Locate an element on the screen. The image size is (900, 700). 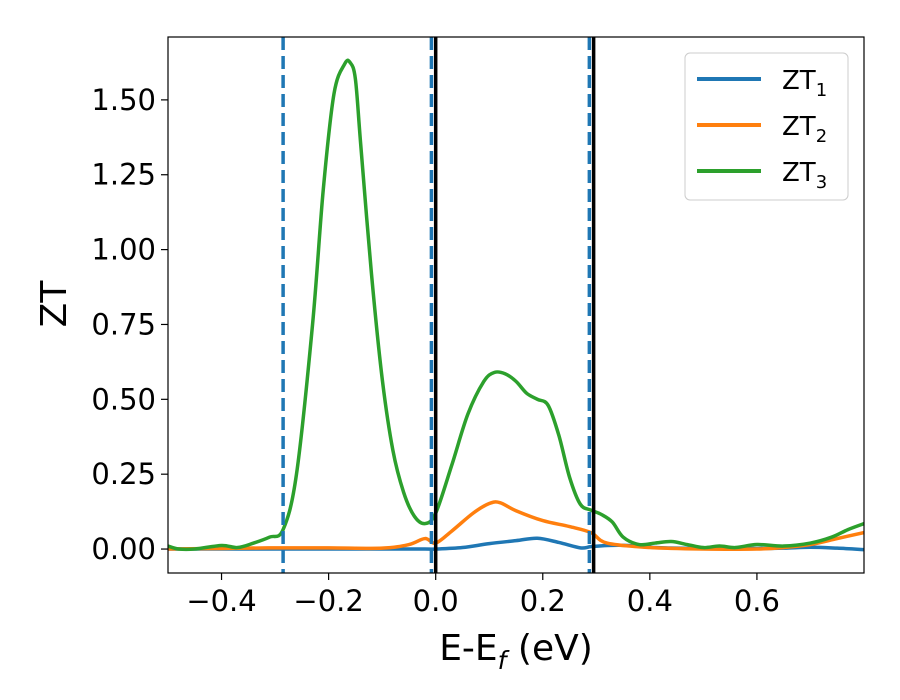
y-axis-label: ZT is located at coordinates (54, 304).